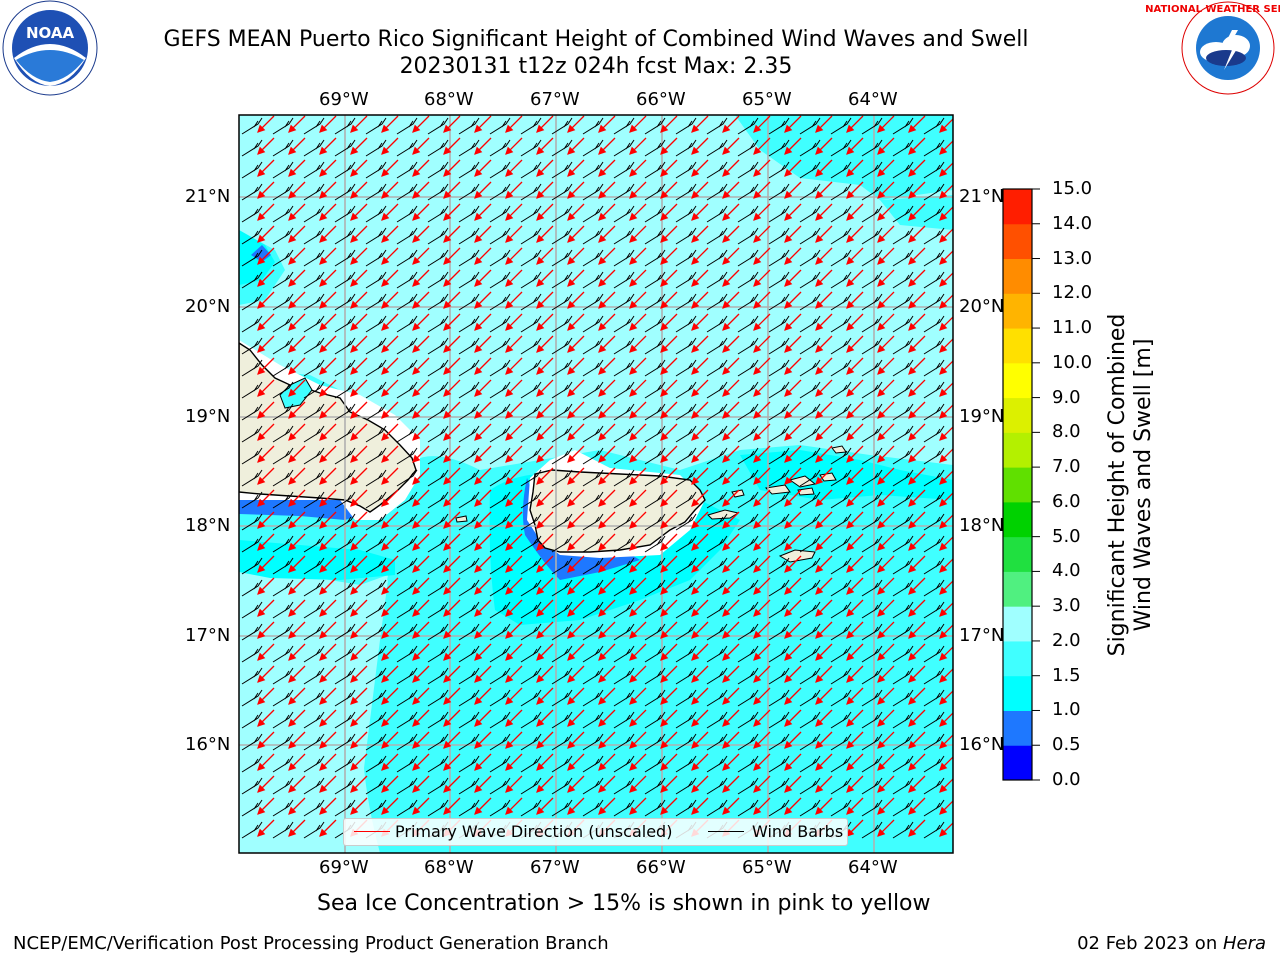 The width and height of the screenshot is (1280, 960). Describe the element at coordinates (208, 416) in the screenshot. I see `lat-label-left-19: 19°N` at that location.